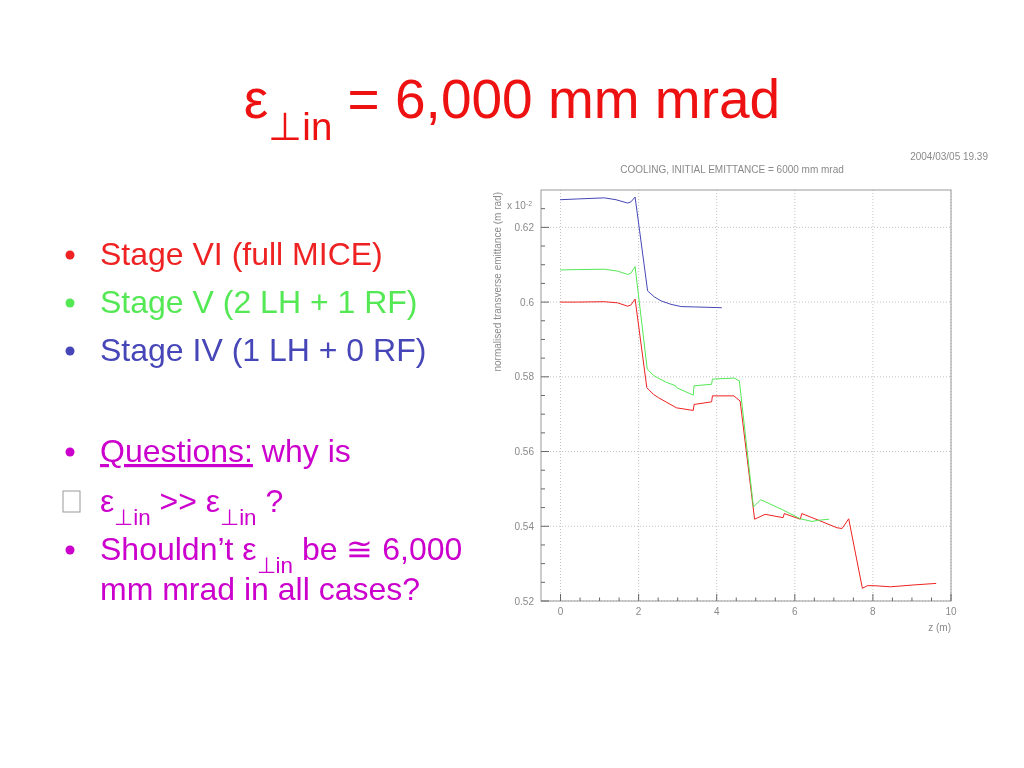 Image resolution: width=1024 pixels, height=768 pixels. What do you see at coordinates (524, 526) in the screenshot?
I see `y-tick-label: 0.54` at bounding box center [524, 526].